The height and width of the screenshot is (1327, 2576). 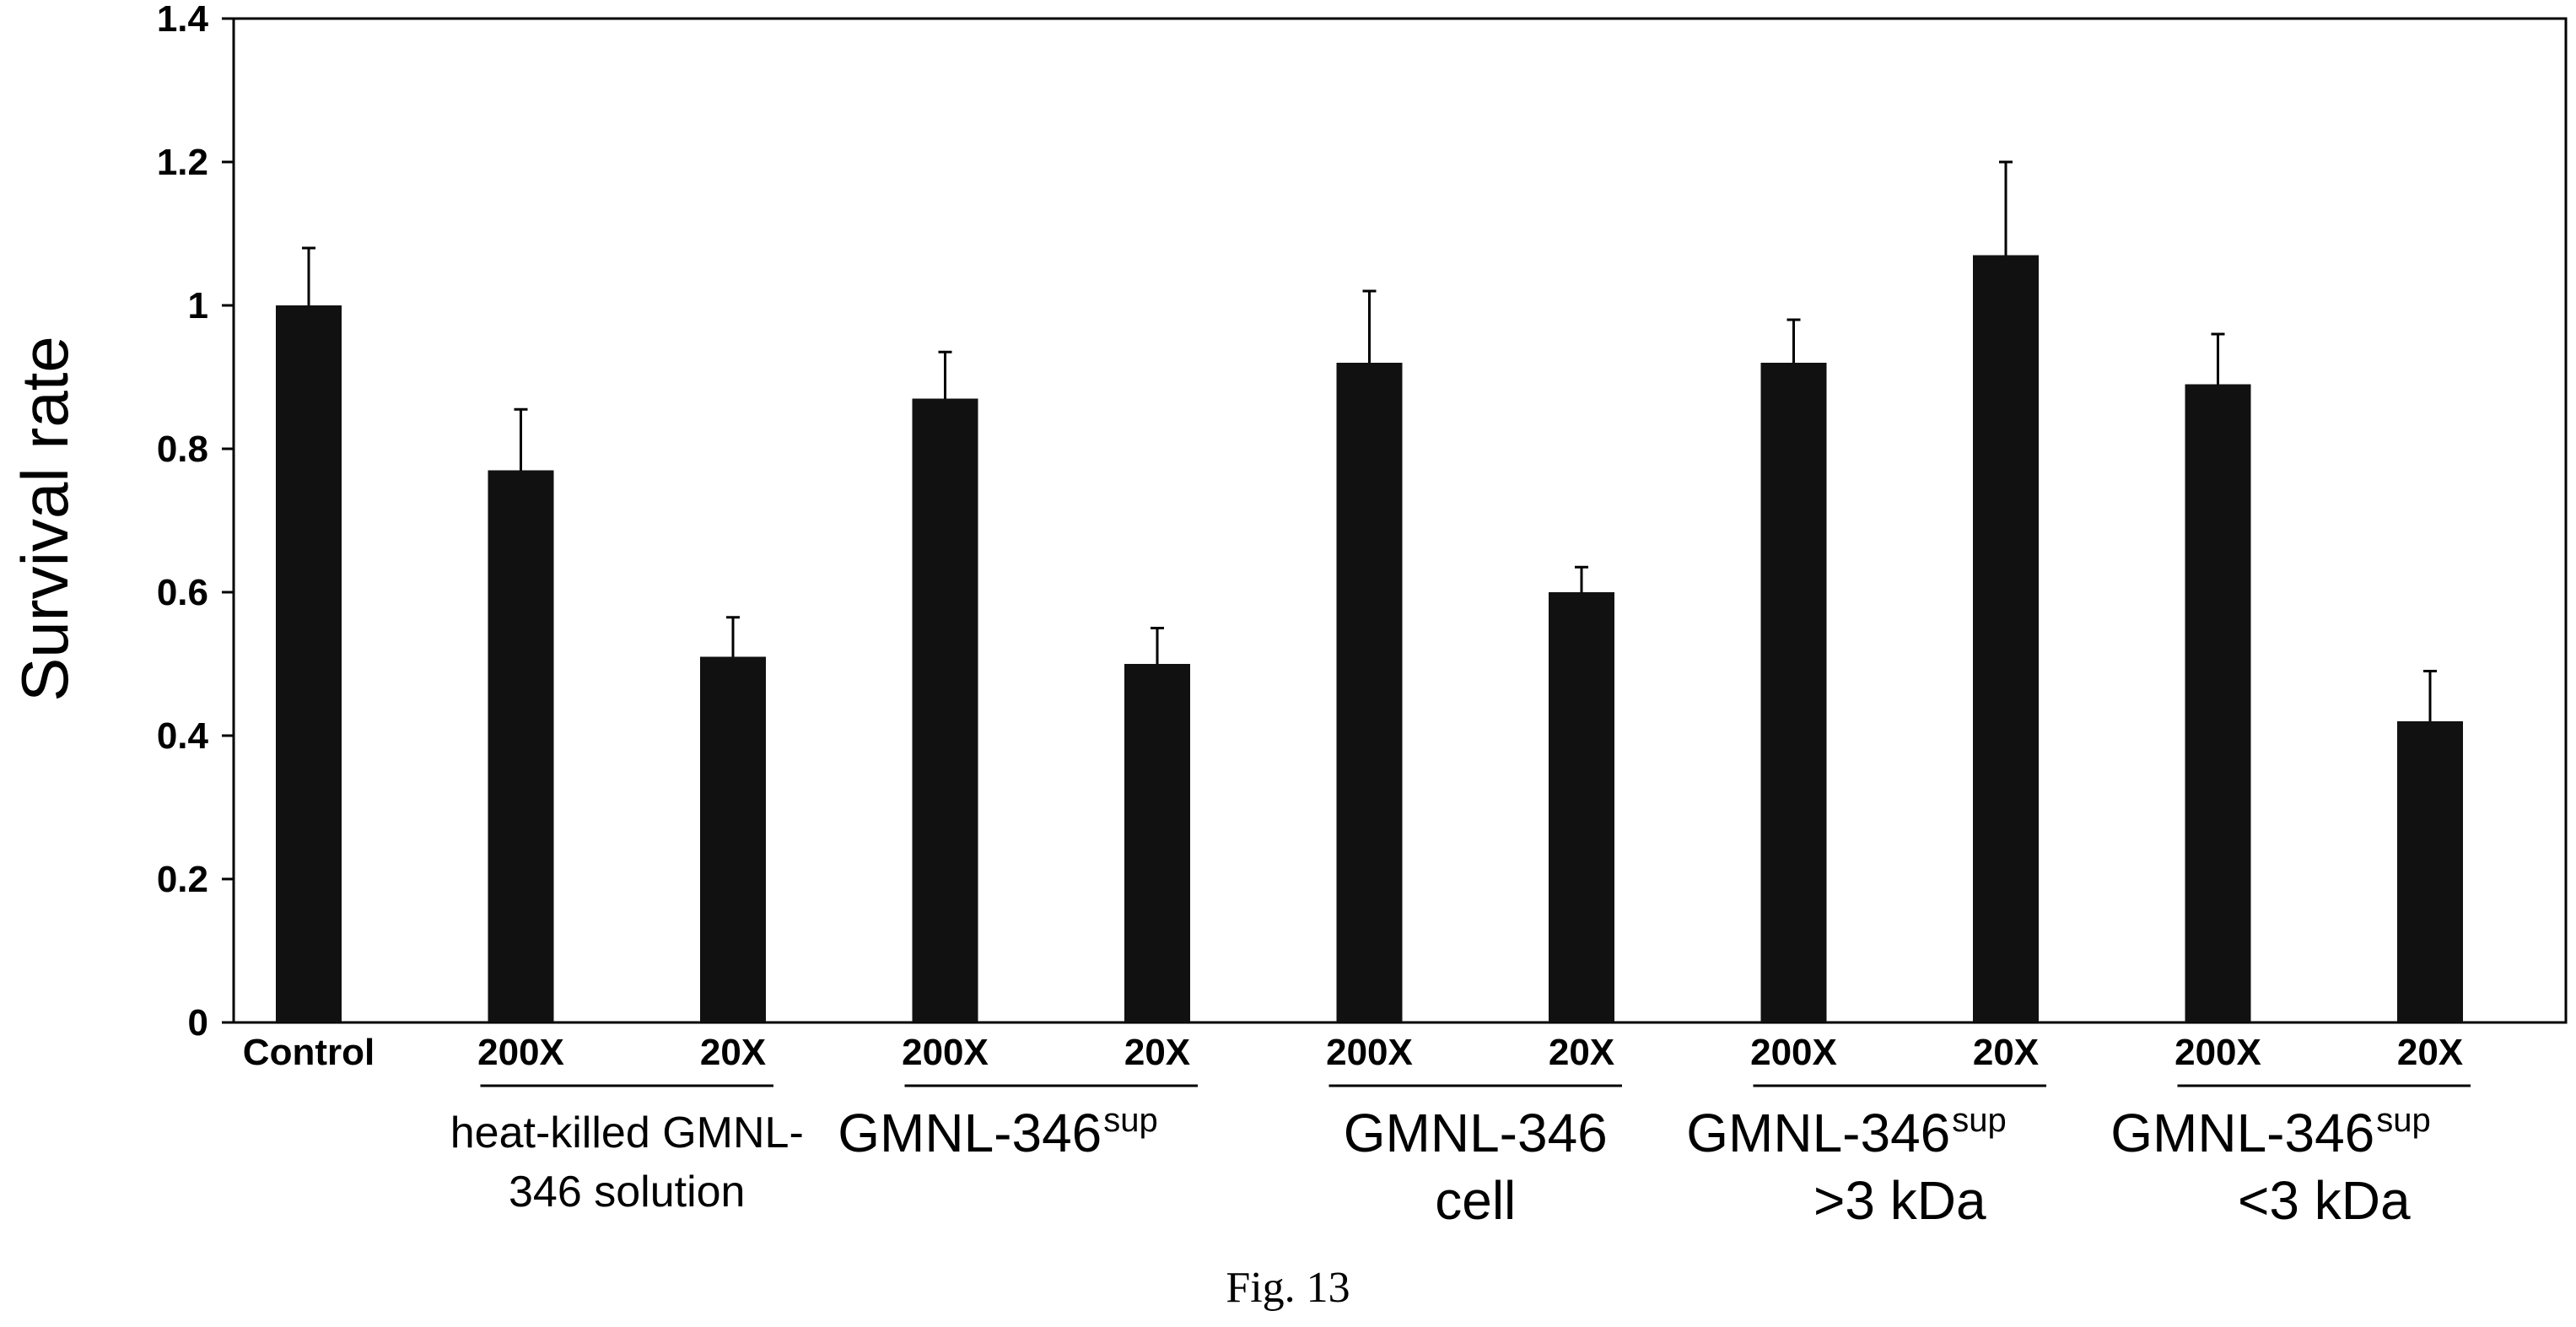 What do you see at coordinates (182, 449) in the screenshot?
I see `y-tick-label: 0.8` at bounding box center [182, 449].